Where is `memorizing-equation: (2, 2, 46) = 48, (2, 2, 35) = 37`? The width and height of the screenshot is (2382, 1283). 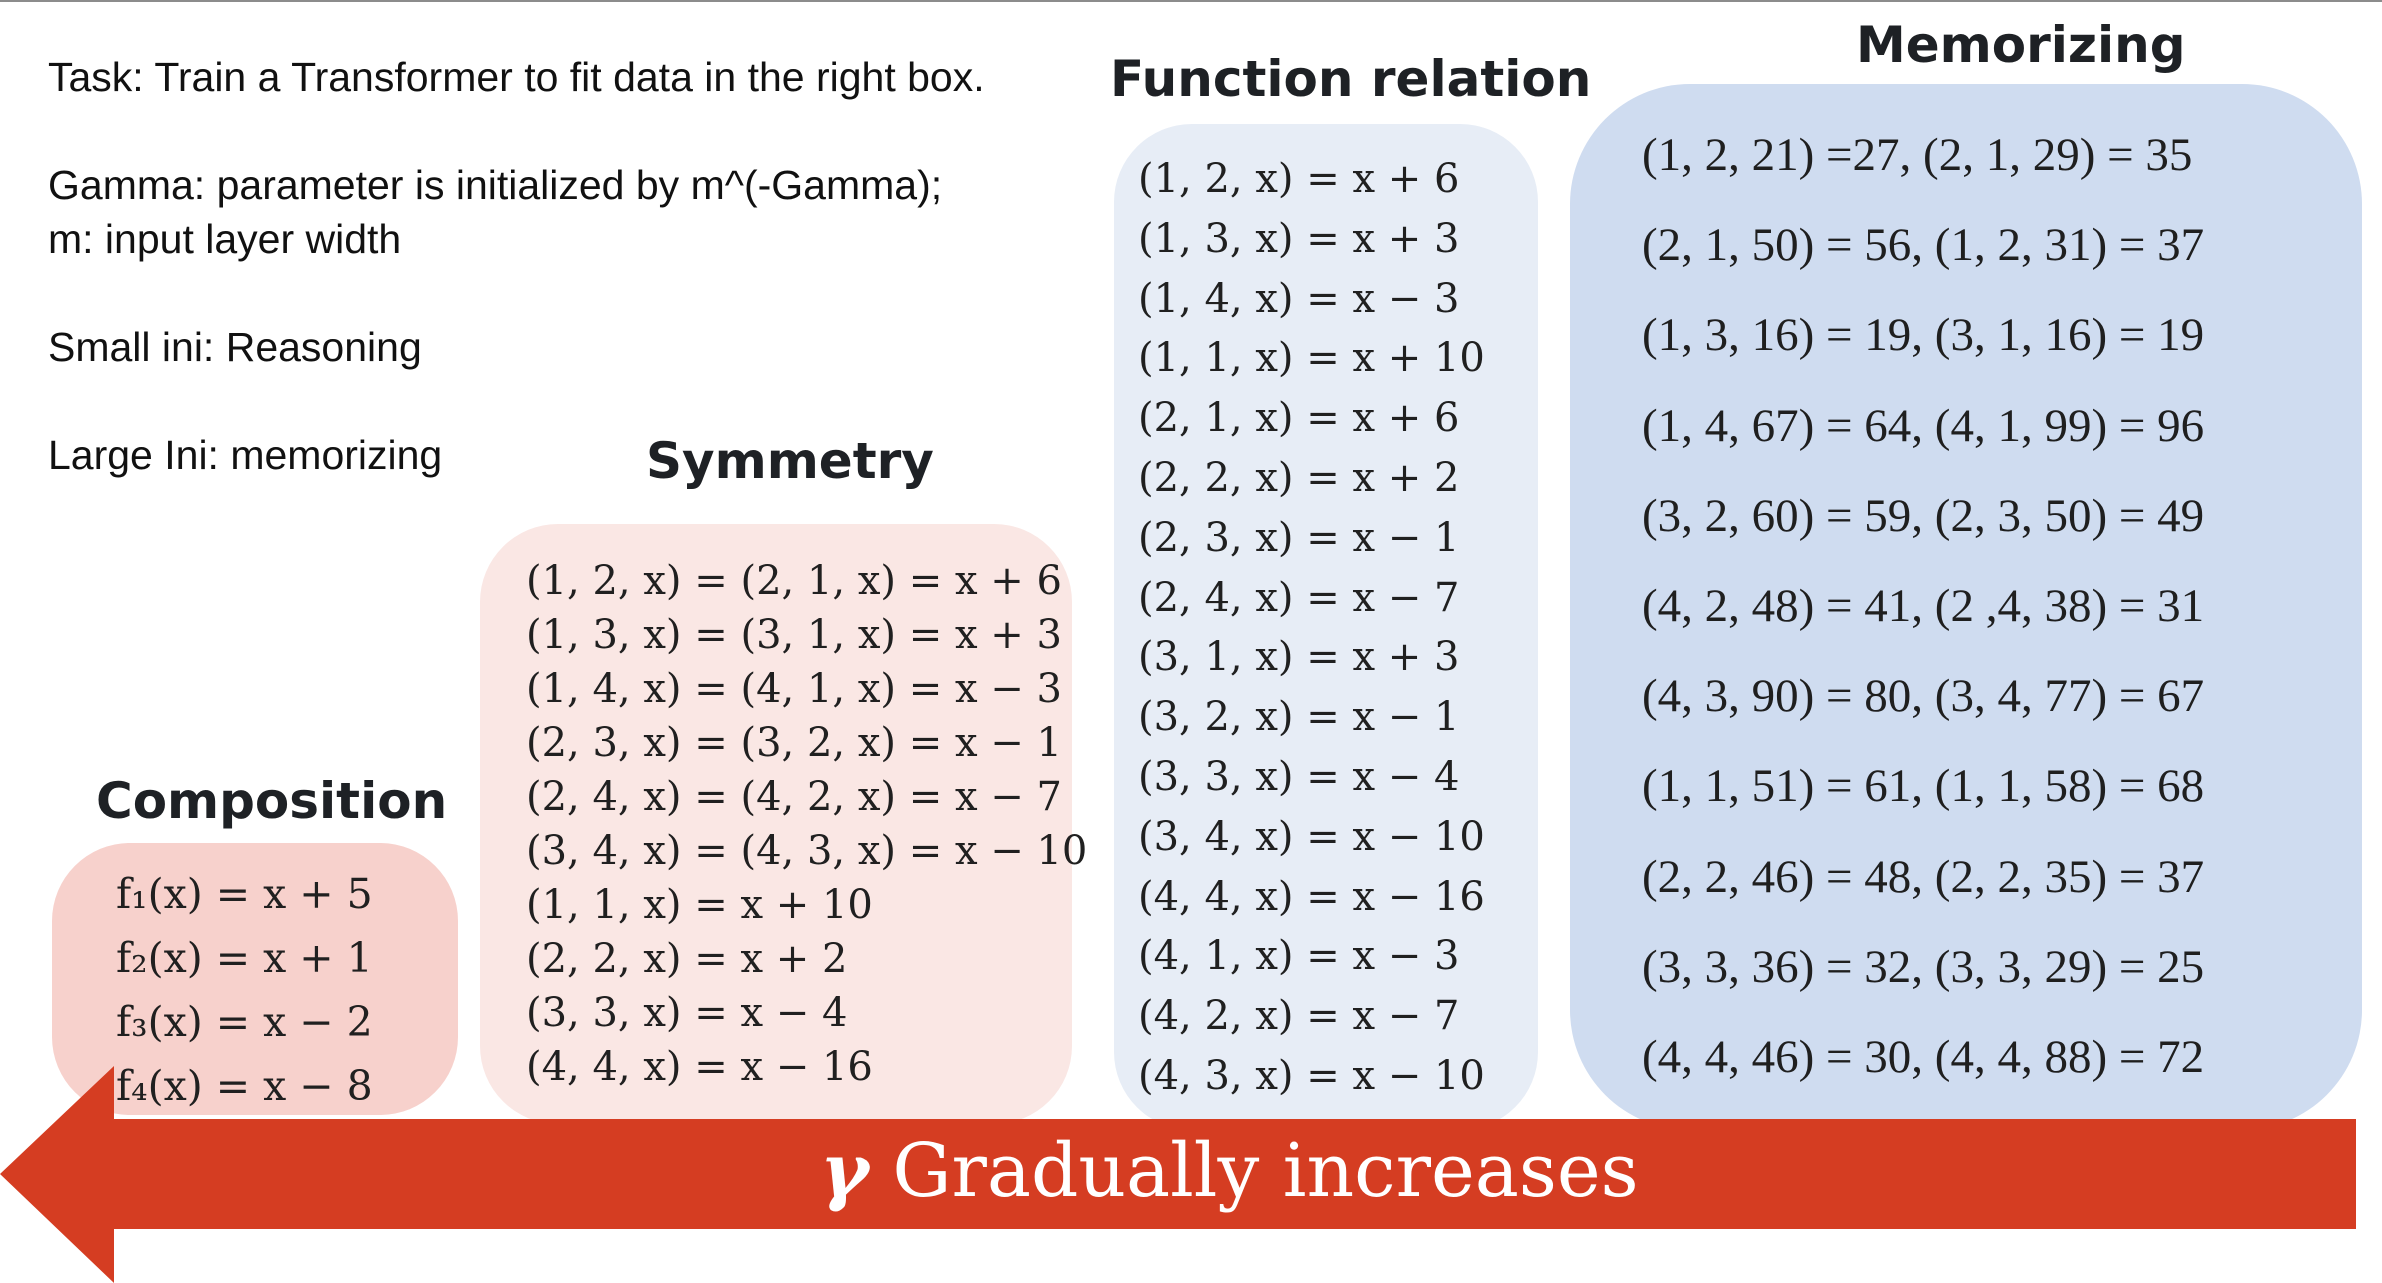 memorizing-equation: (2, 2, 46) = 48, (2, 2, 35) = 37 is located at coordinates (1923, 876).